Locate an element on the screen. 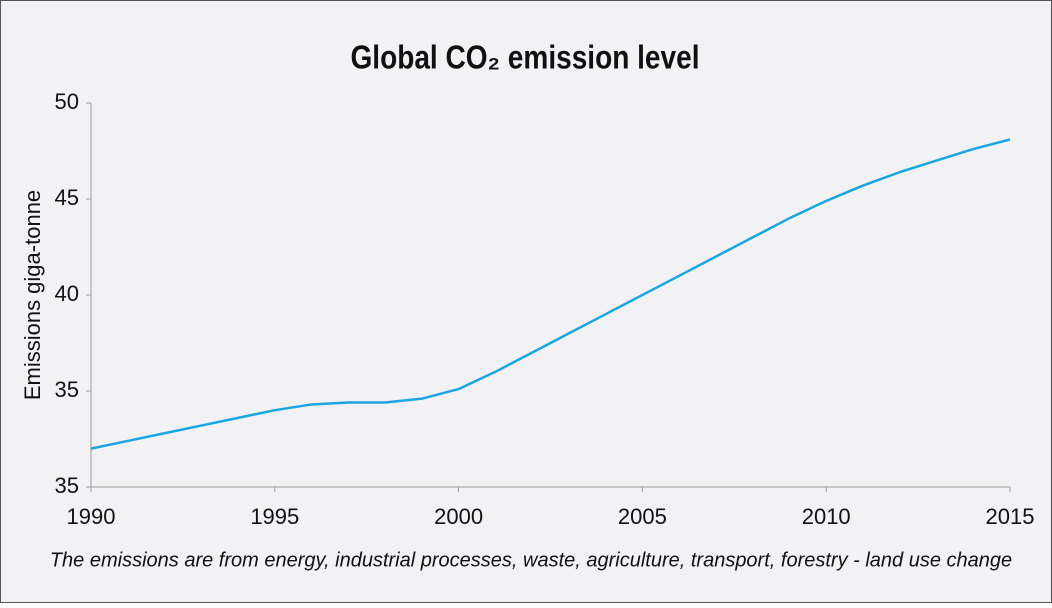 This screenshot has width=1052, height=608. x-tick-label: 1990 is located at coordinates (91, 516).